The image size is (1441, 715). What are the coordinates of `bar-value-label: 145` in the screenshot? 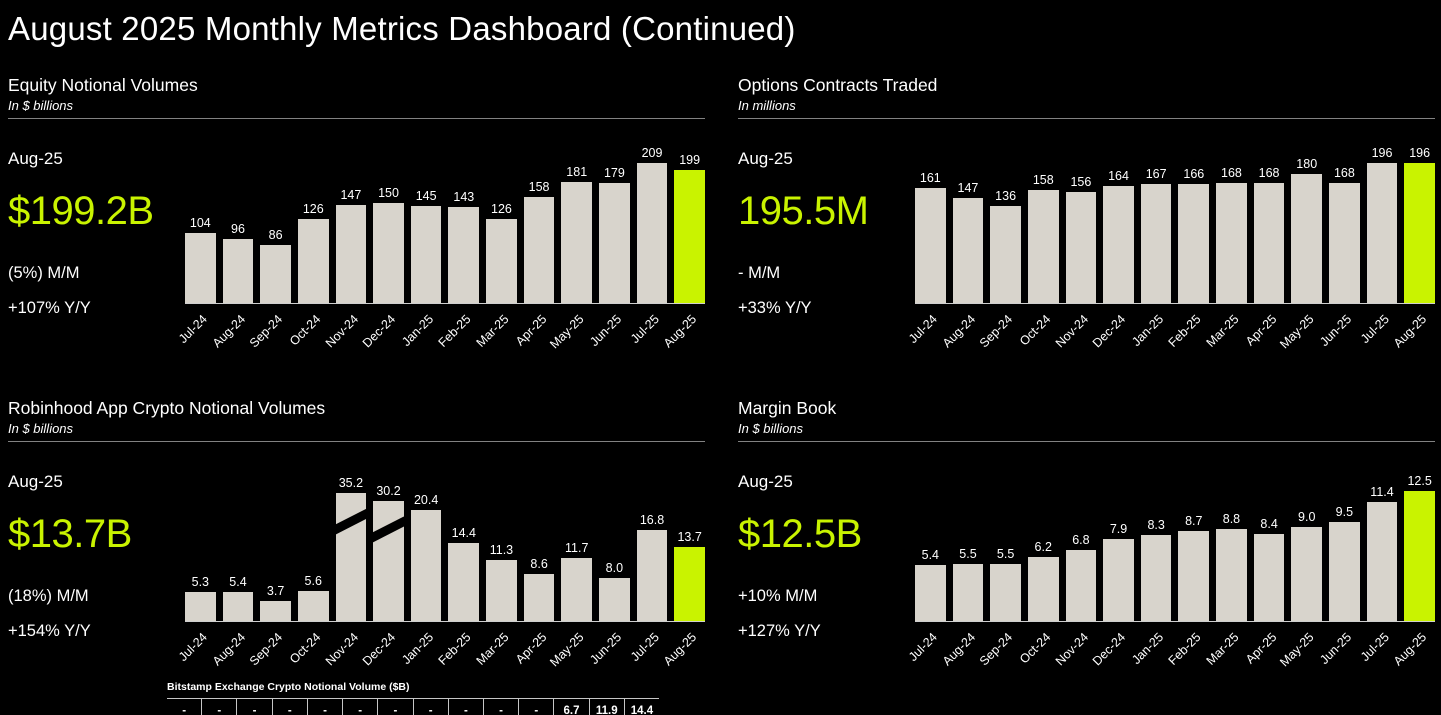 It's located at (426, 195).